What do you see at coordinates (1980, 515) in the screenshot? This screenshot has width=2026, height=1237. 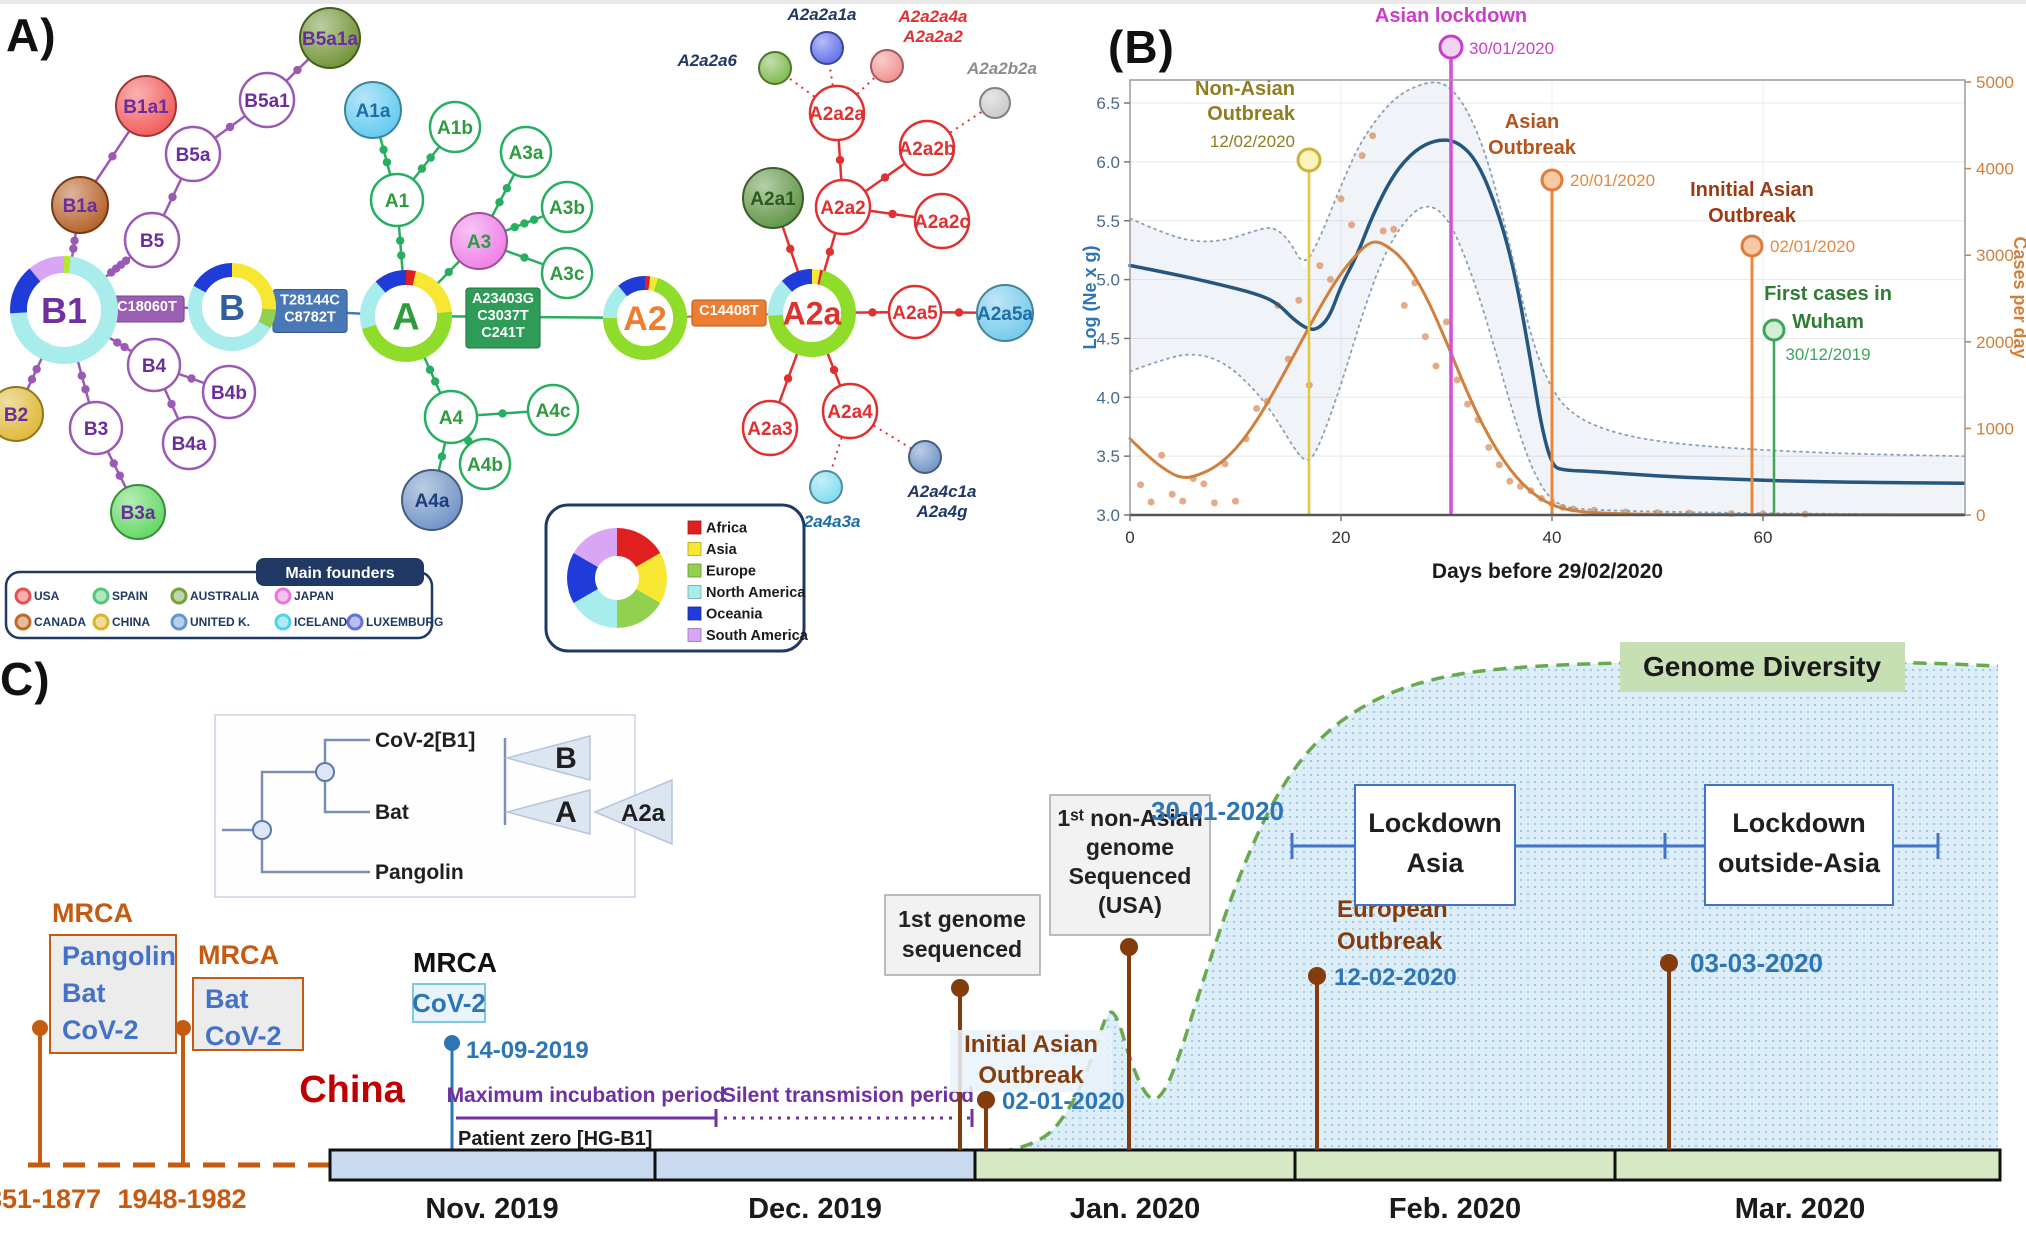 I see `y-right-tick-label: 0` at bounding box center [1980, 515].